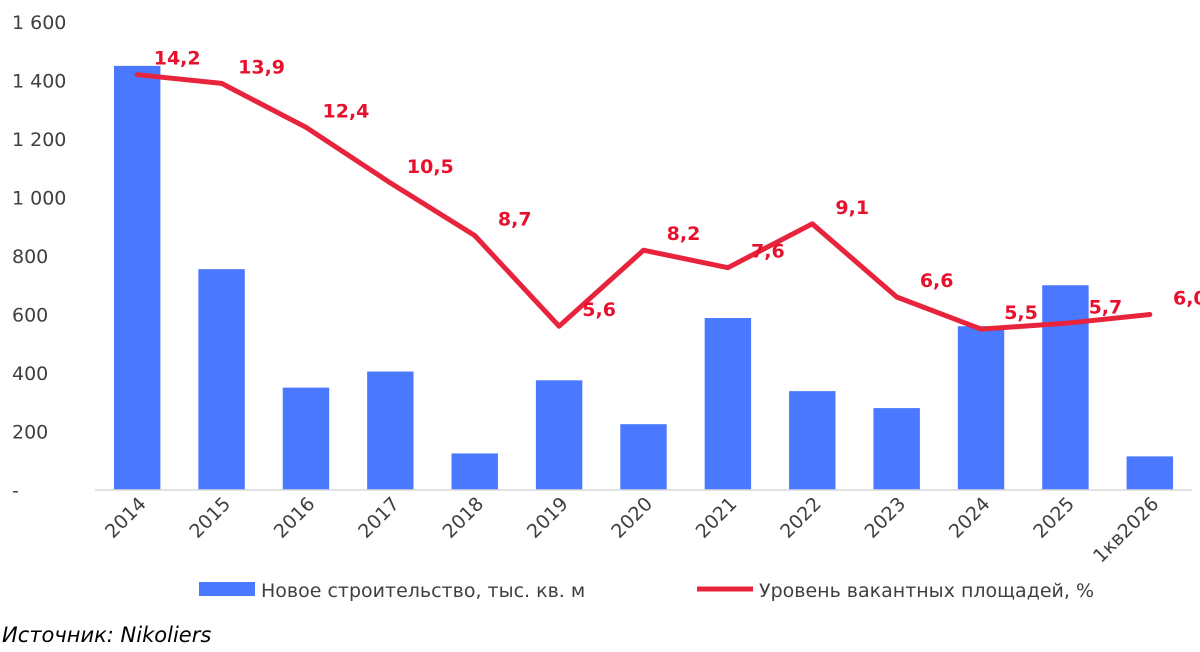 Image resolution: width=1200 pixels, height=652 pixels. What do you see at coordinates (30, 316) in the screenshot?
I see `y-tick-label: 600` at bounding box center [30, 316].